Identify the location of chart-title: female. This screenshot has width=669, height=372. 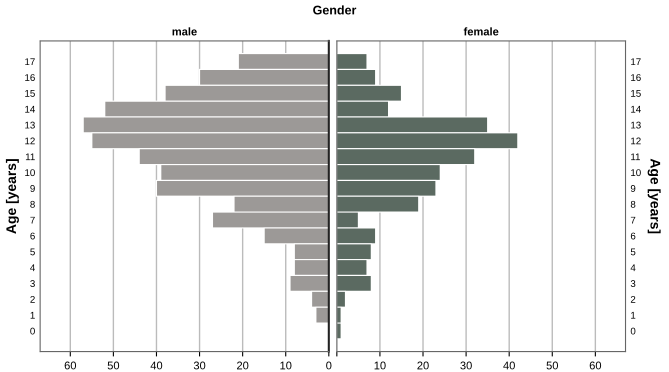
(481, 31).